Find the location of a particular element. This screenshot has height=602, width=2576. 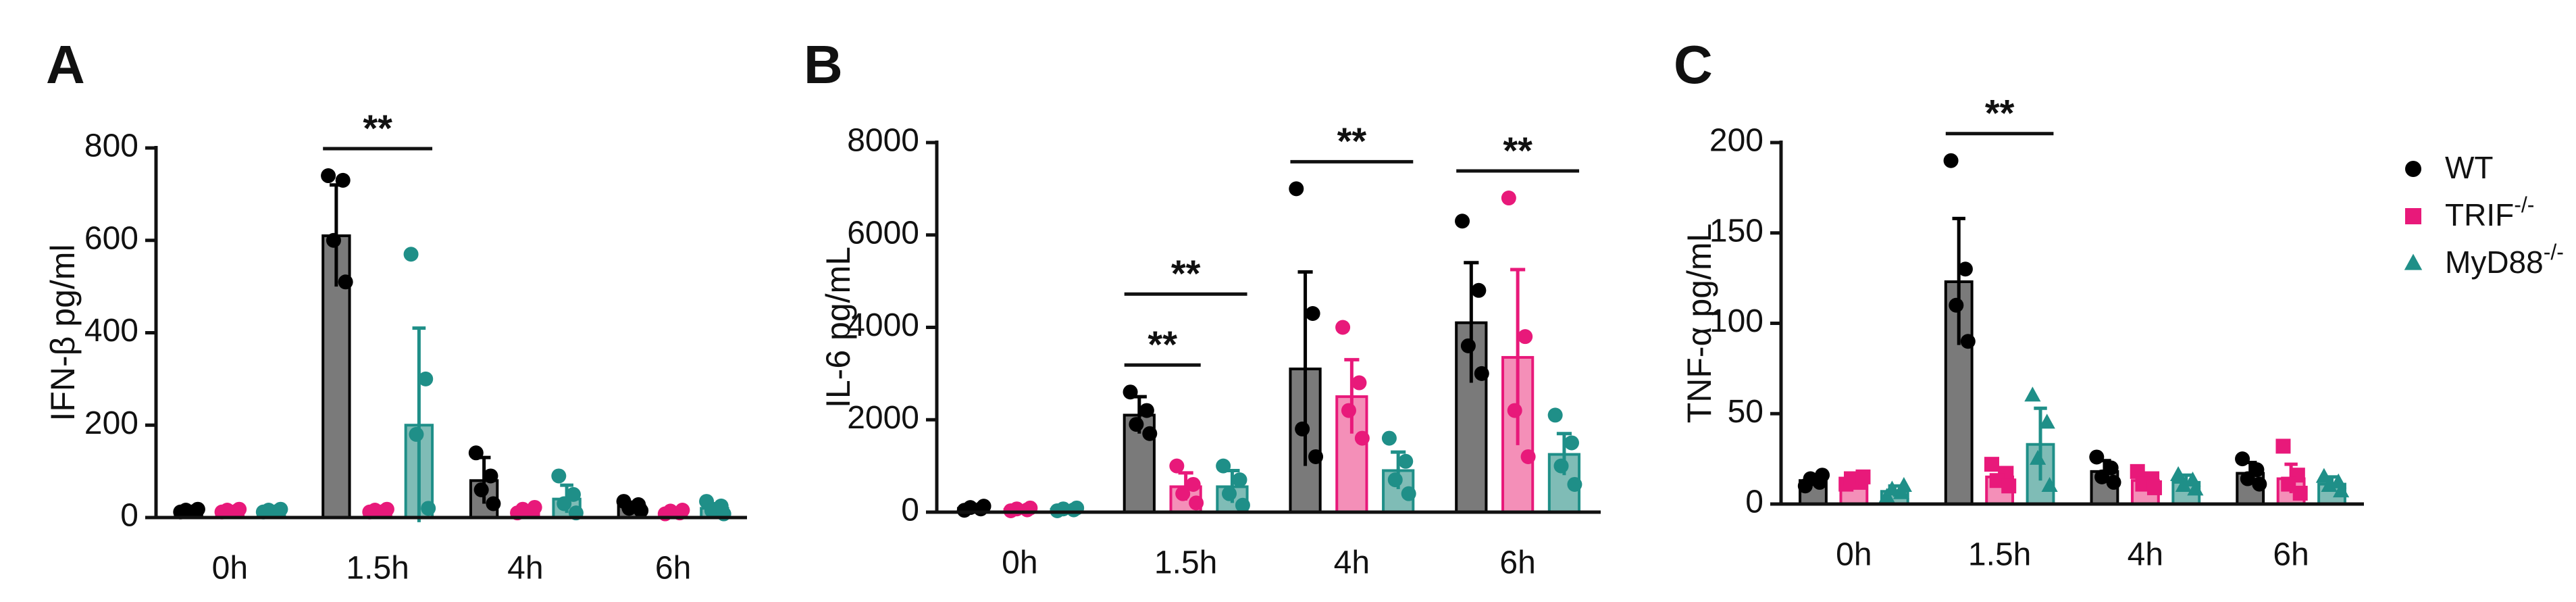

legend-label: MyD88-/- is located at coordinates (2504, 260).